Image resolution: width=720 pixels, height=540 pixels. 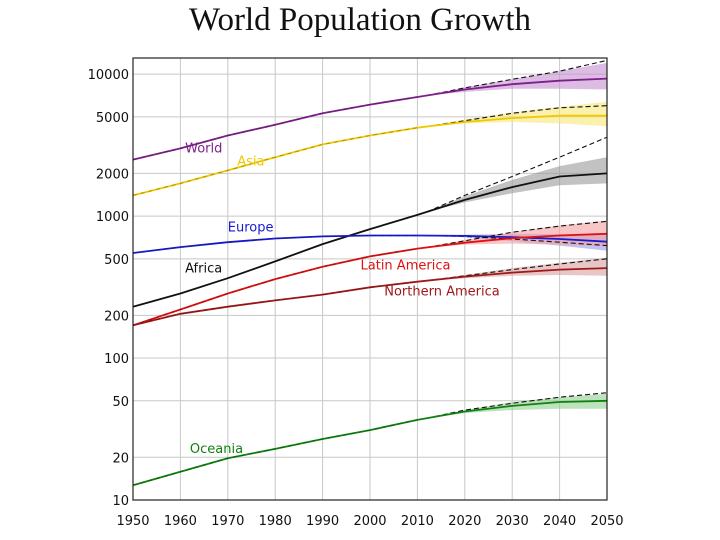 I want to click on x-tick-label-2020: 2020, so click(x=464, y=521).